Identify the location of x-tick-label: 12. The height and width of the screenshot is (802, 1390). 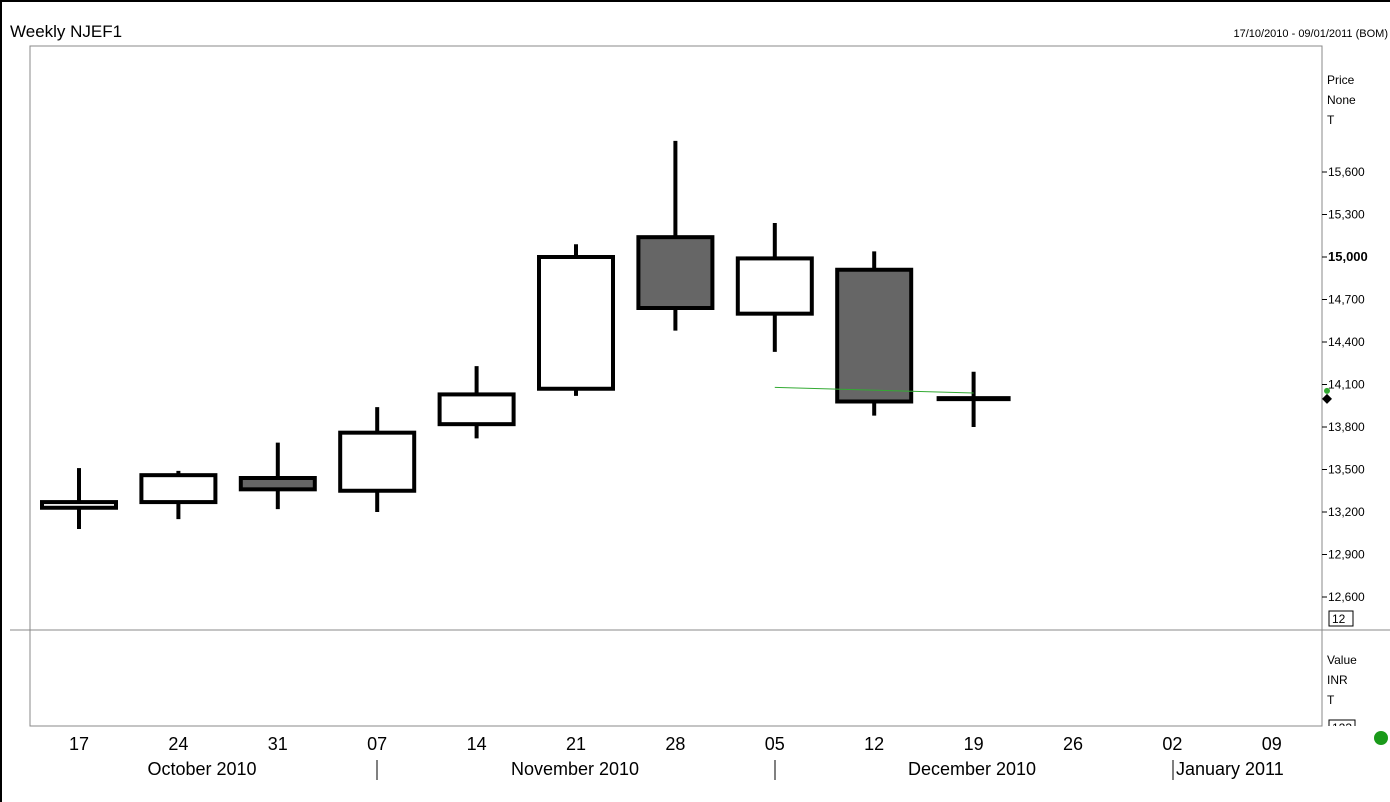
(874, 744).